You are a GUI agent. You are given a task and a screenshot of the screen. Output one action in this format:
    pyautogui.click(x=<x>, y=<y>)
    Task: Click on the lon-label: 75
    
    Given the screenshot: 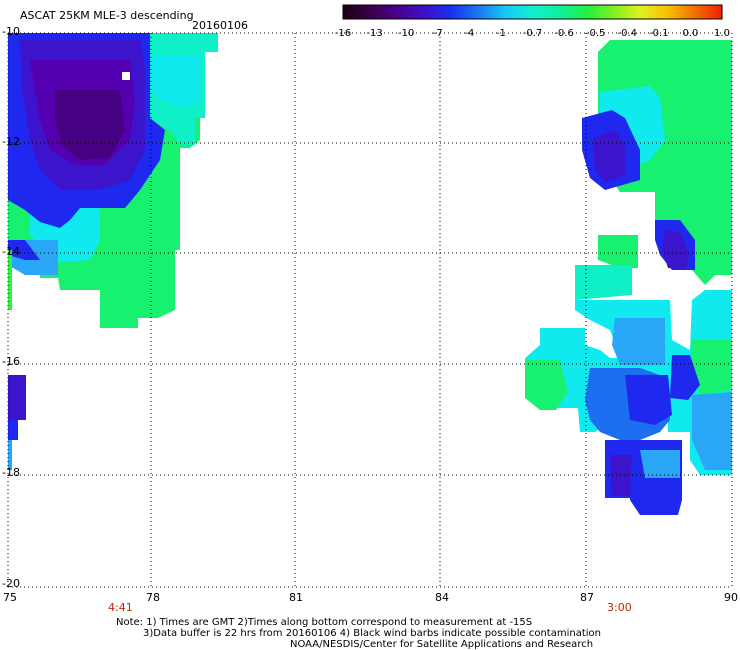 What is the action you would take?
    pyautogui.click(x=10, y=597)
    